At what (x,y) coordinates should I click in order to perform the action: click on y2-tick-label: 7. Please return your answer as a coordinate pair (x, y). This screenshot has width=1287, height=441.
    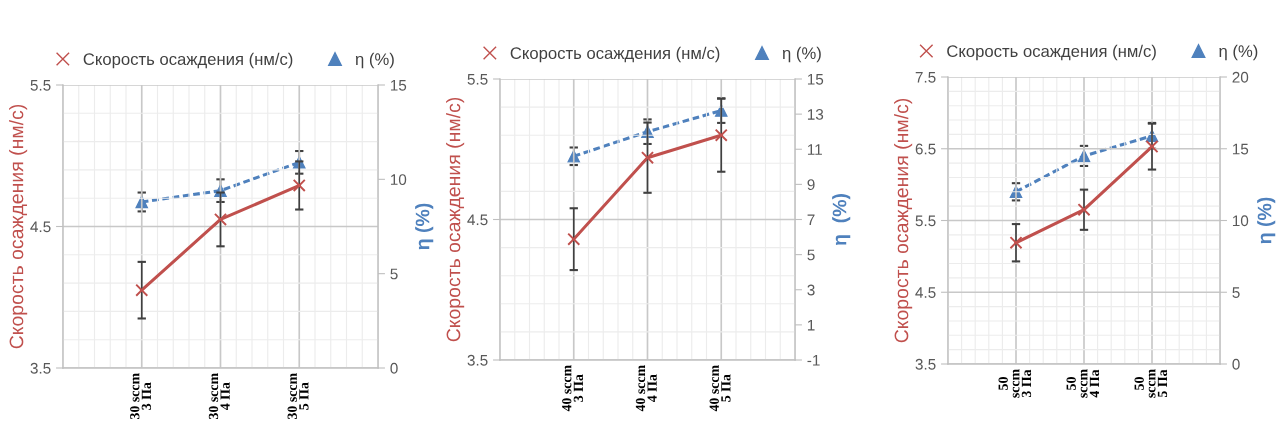
    Looking at the image, I should click on (811, 220).